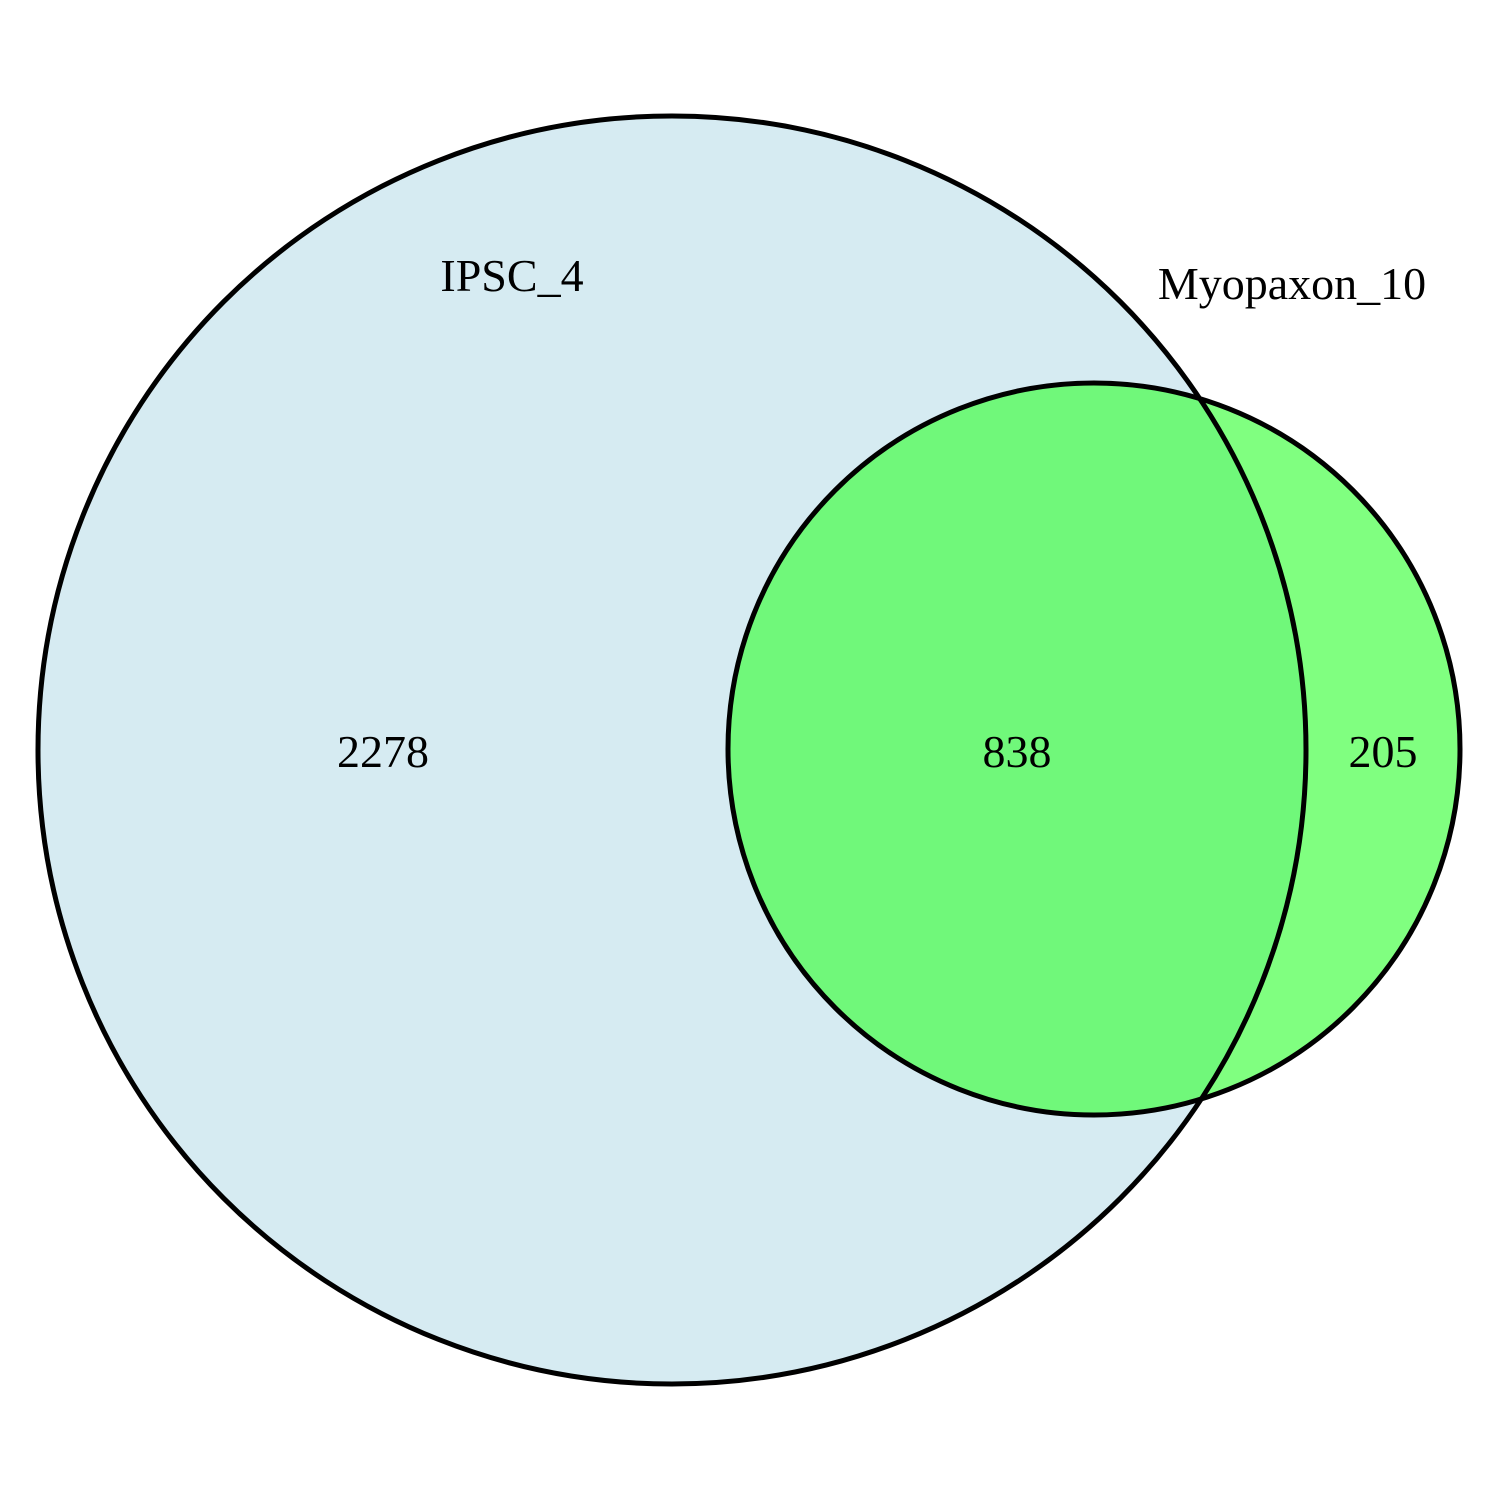 The height and width of the screenshot is (1500, 1500). What do you see at coordinates (1292, 283) in the screenshot?
I see `myopaxon-10-label: Myopaxon_10` at bounding box center [1292, 283].